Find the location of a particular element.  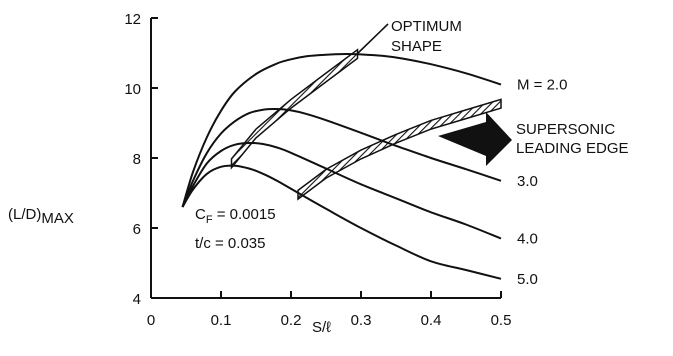

x-tick-label: 0.1 is located at coordinates (221, 320).